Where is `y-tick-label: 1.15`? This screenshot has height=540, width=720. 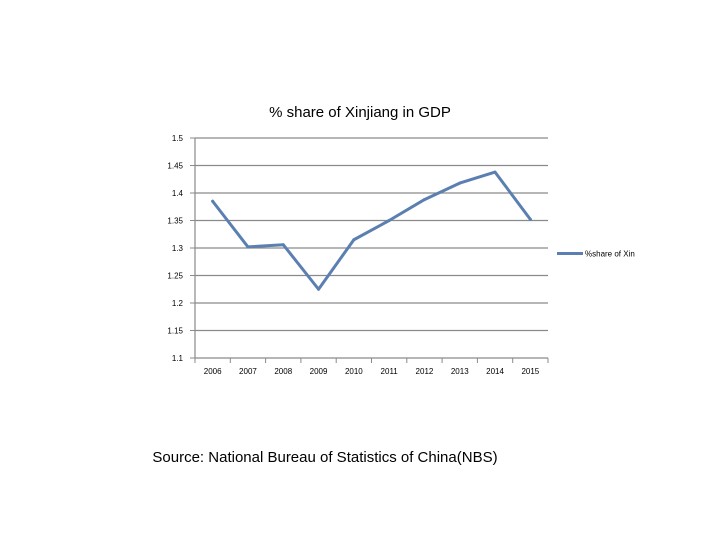 y-tick-label: 1.15 is located at coordinates (175, 331).